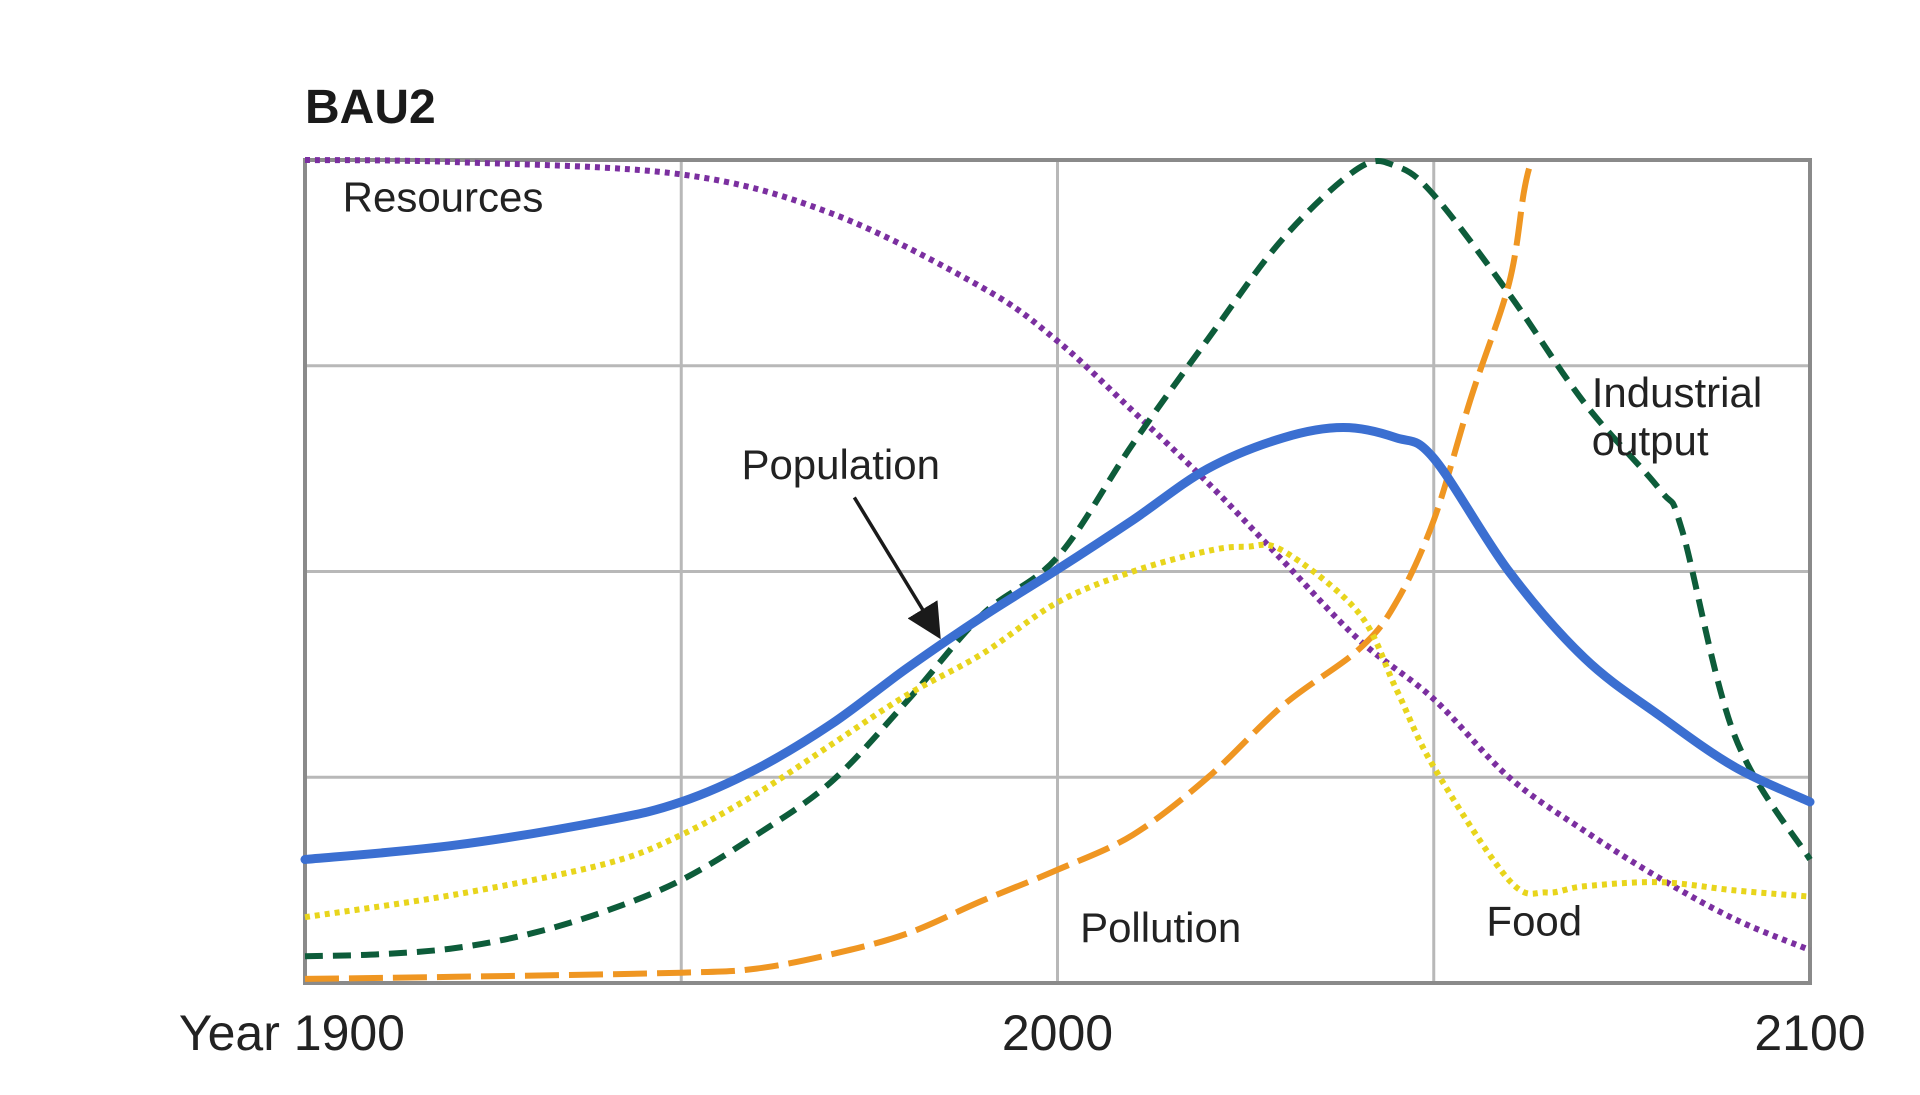 Image resolution: width=1920 pixels, height=1095 pixels. What do you see at coordinates (443, 196) in the screenshot?
I see `series-label-resources: Resources` at bounding box center [443, 196].